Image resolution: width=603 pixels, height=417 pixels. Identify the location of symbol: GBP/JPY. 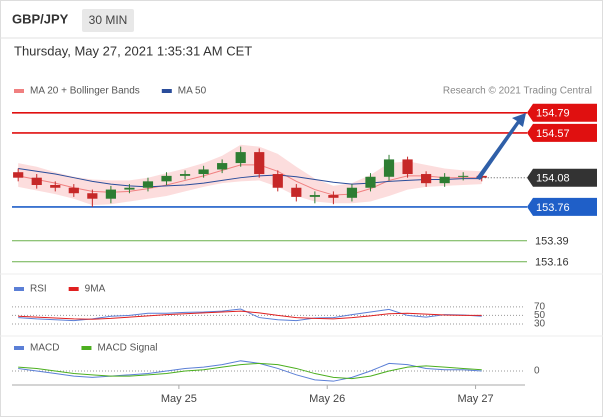
(40, 18).